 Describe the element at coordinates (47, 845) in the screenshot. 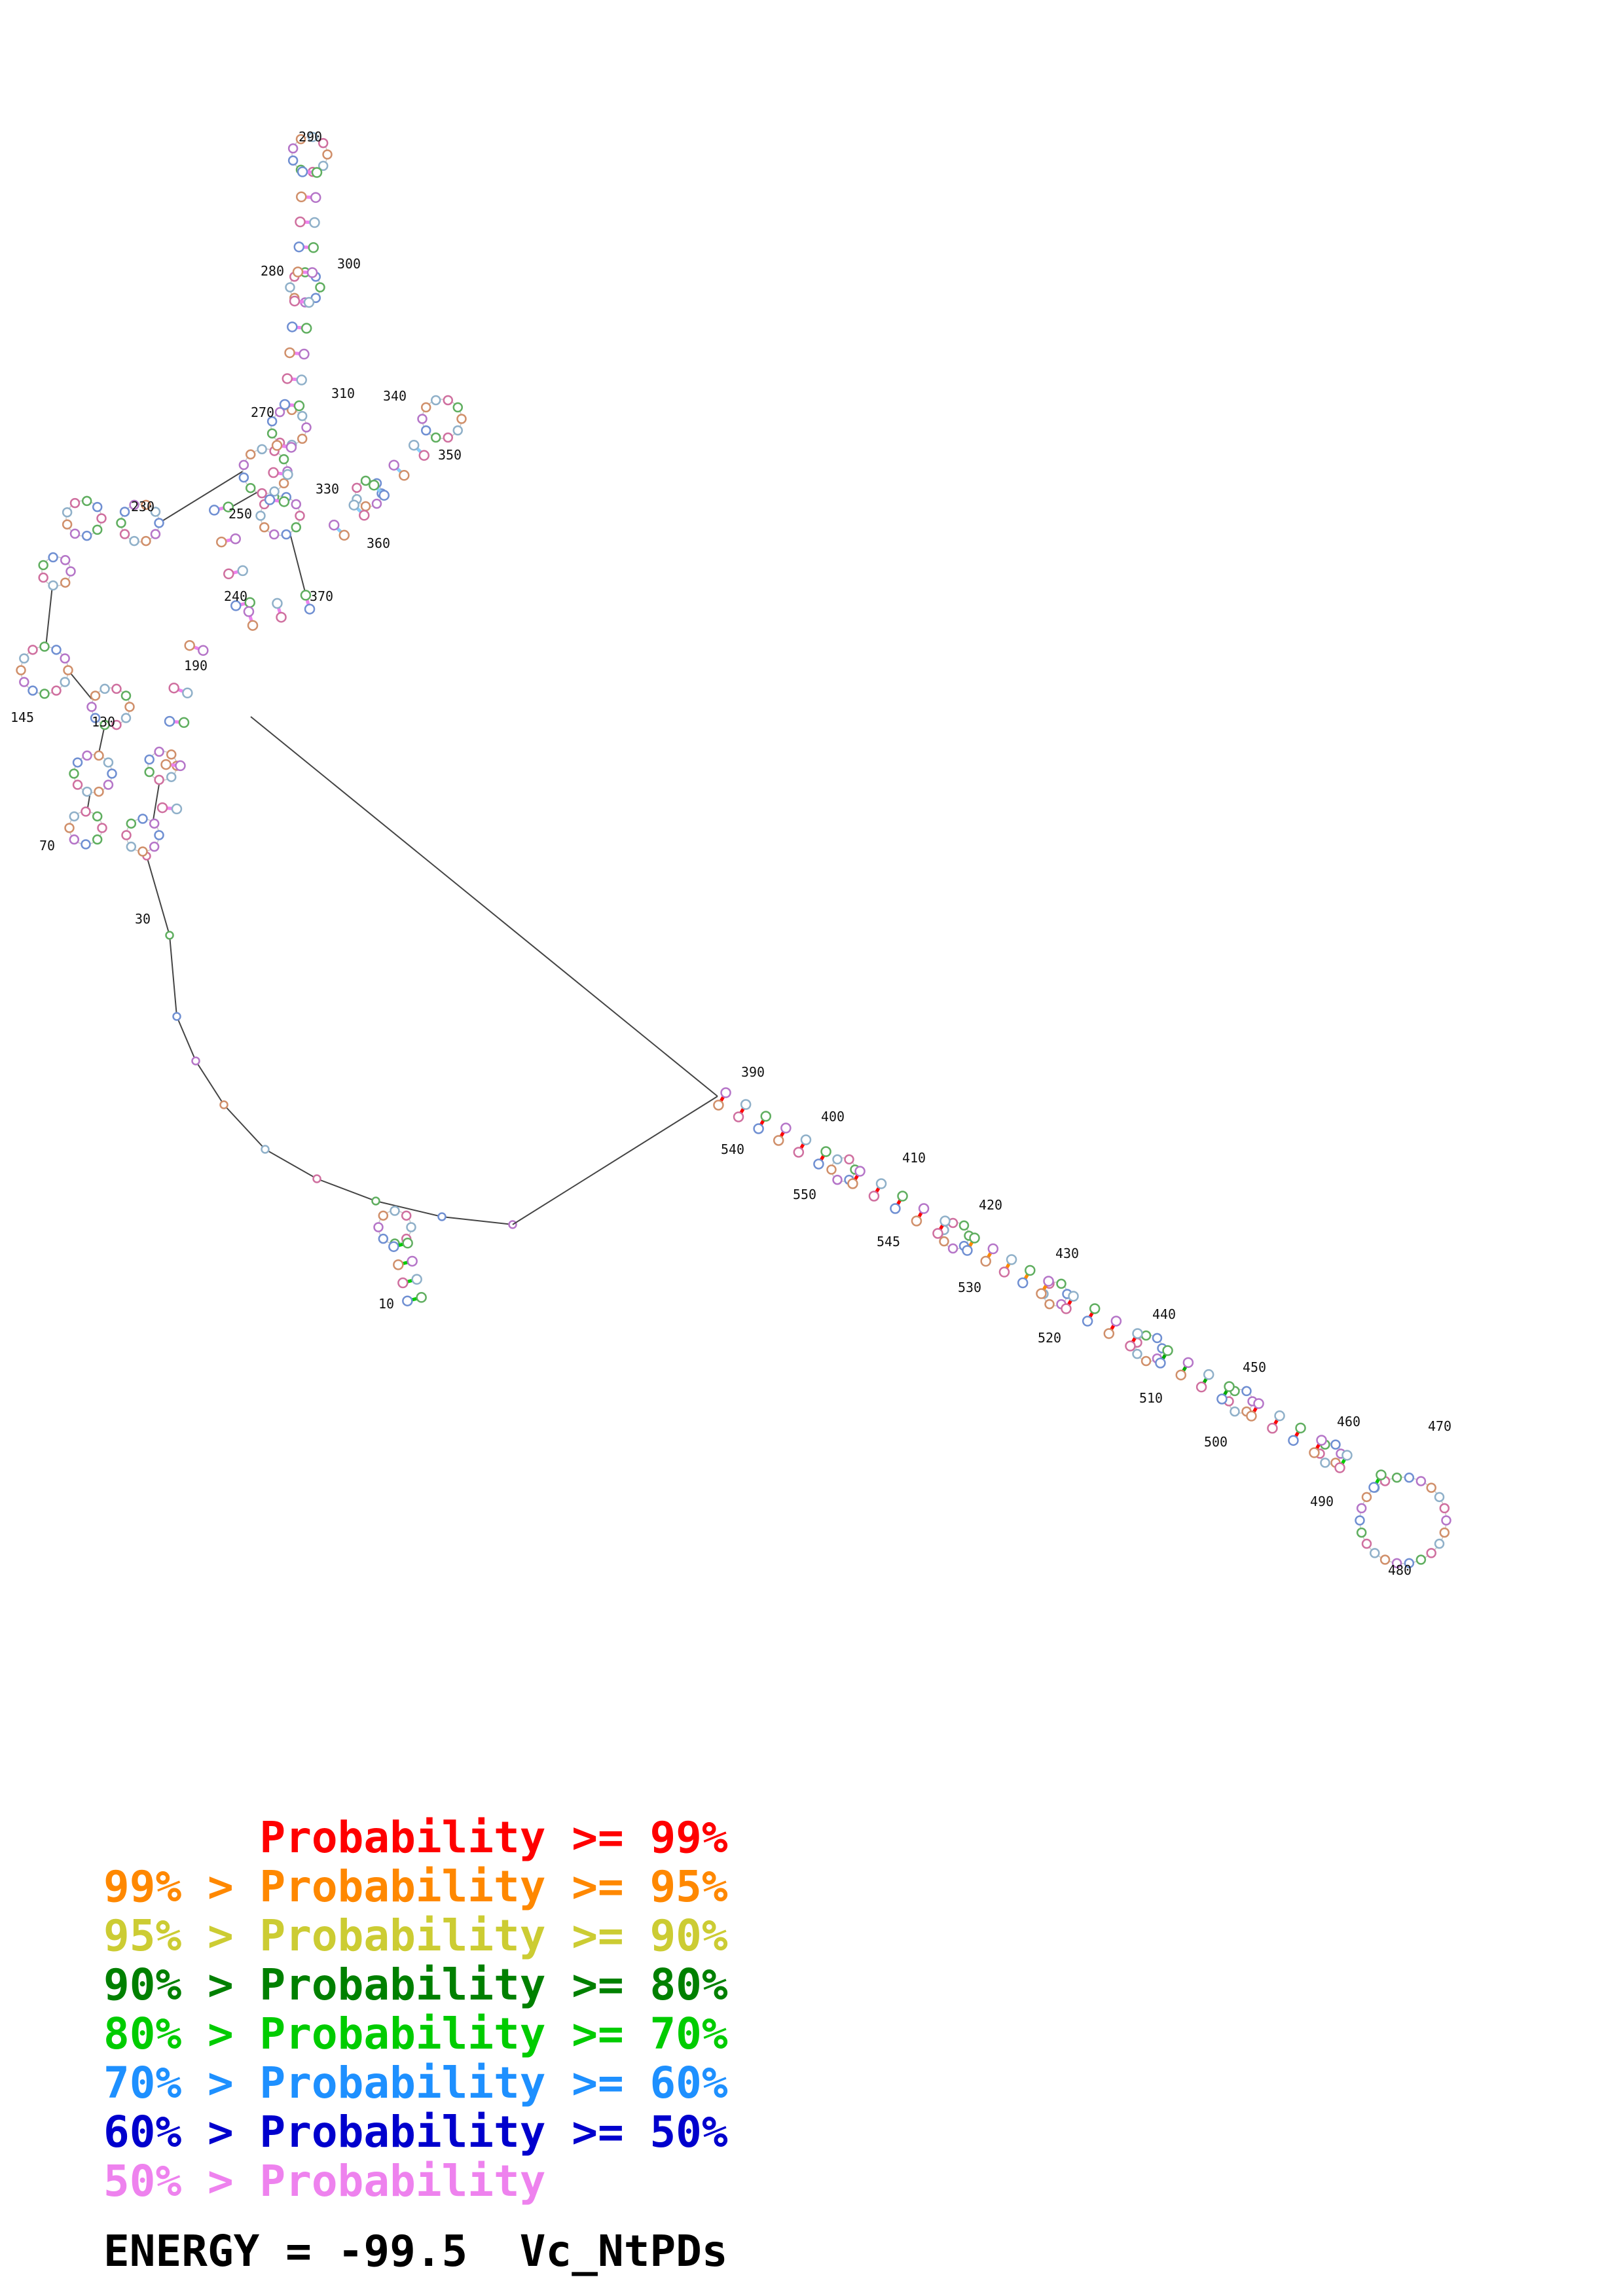

I see `position-label: 70` at that location.